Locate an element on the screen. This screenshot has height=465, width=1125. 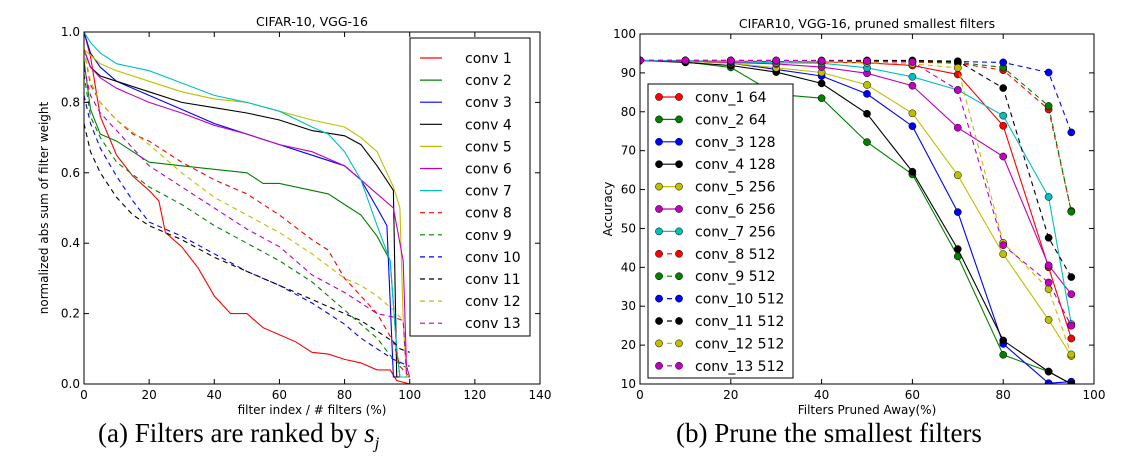
legend-label: conv 5 is located at coordinates (488, 147).